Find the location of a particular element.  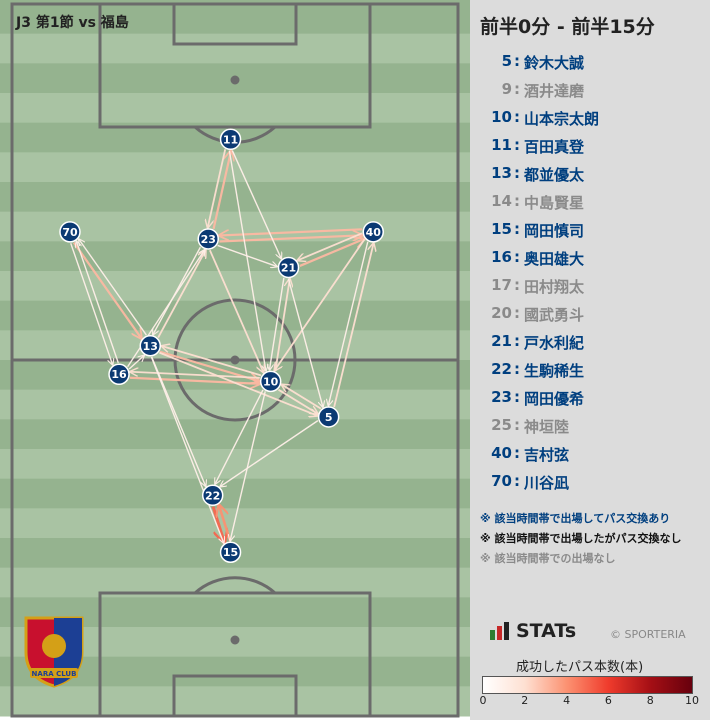

player-node-label: 16 is located at coordinates (119, 374).